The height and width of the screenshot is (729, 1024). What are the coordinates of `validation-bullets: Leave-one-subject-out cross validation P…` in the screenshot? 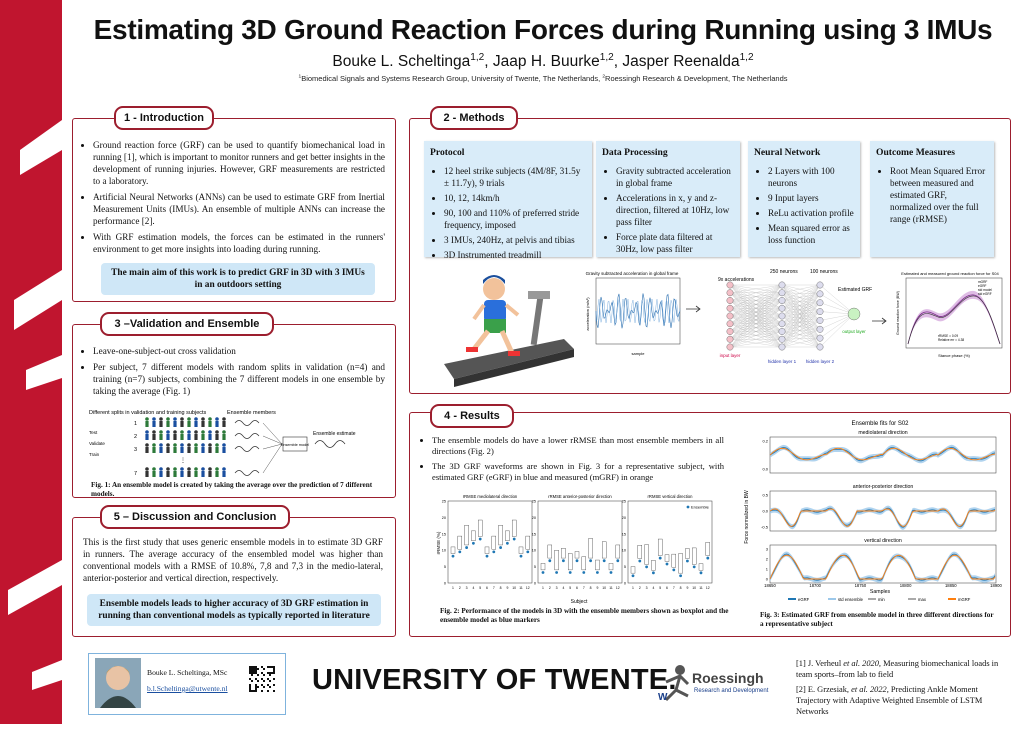 It's located at (232, 373).